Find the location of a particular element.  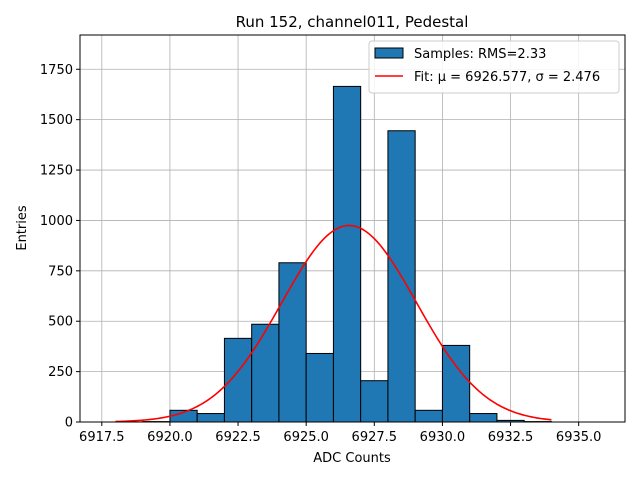

x-tick-label-7: 6935.0 is located at coordinates (579, 437).